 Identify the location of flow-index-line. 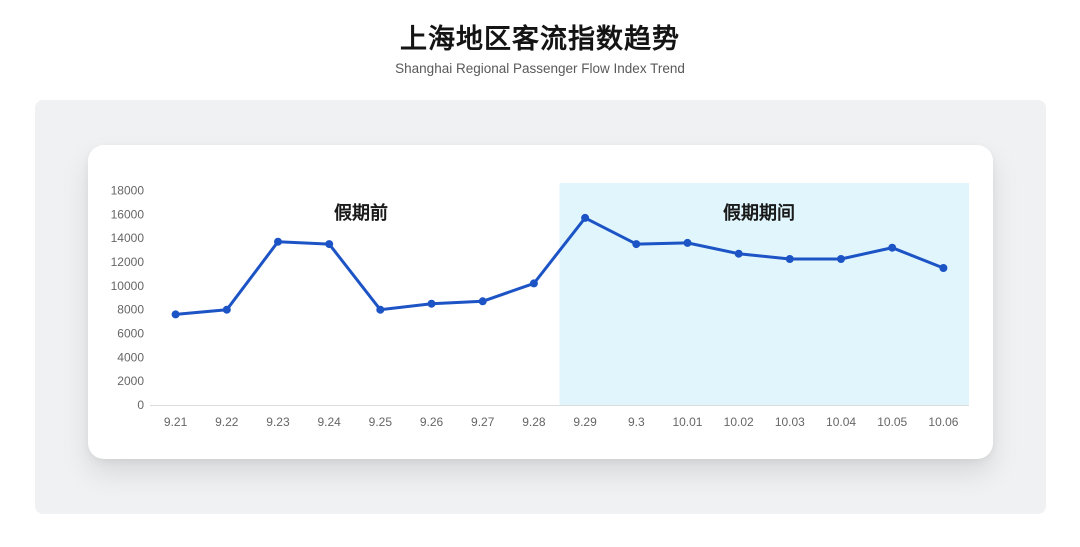
(559, 266).